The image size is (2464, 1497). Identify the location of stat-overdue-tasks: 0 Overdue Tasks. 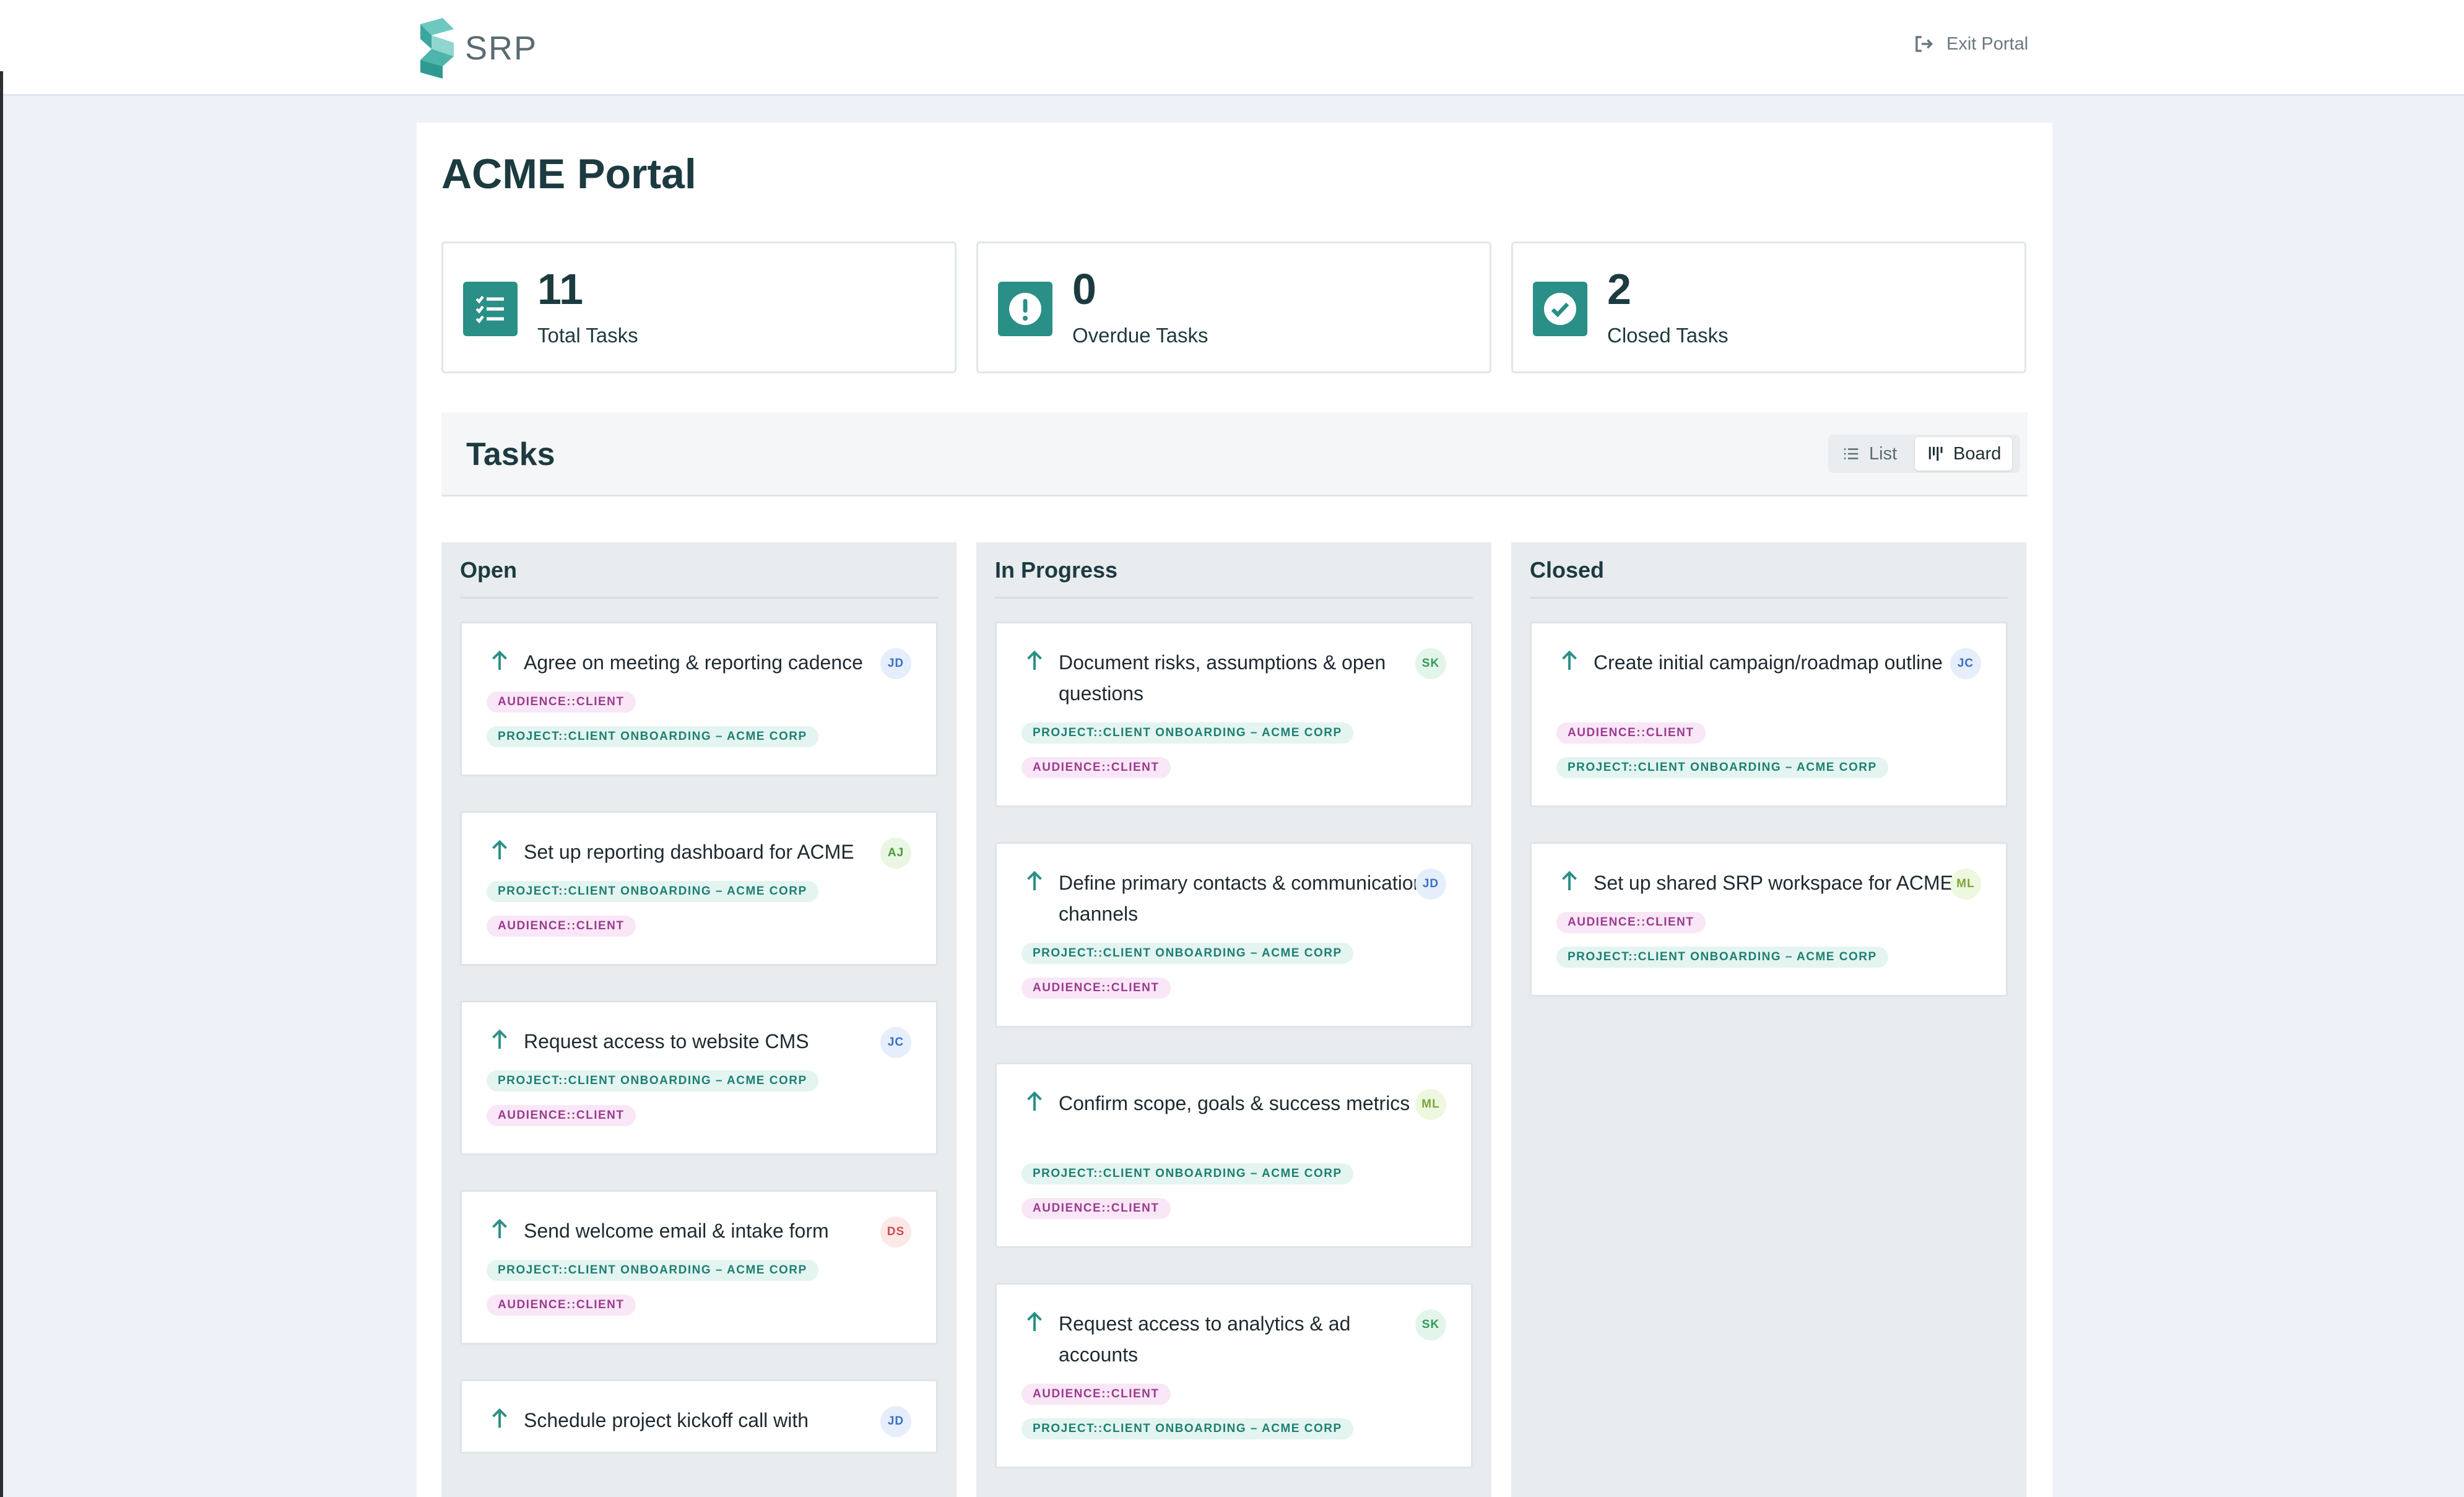
(1233, 307).